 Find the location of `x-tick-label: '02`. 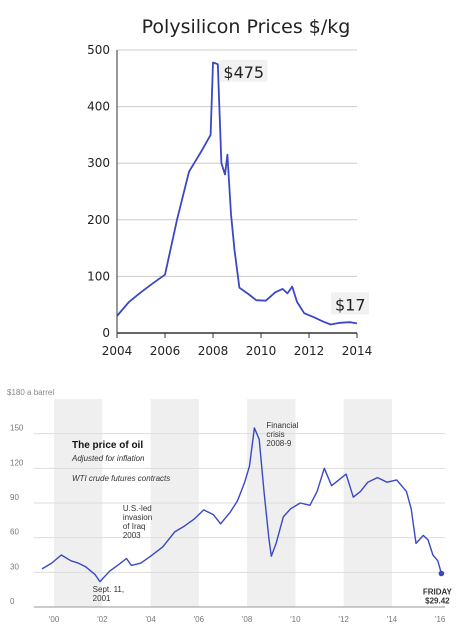

x-tick-label: '02 is located at coordinates (102, 619).